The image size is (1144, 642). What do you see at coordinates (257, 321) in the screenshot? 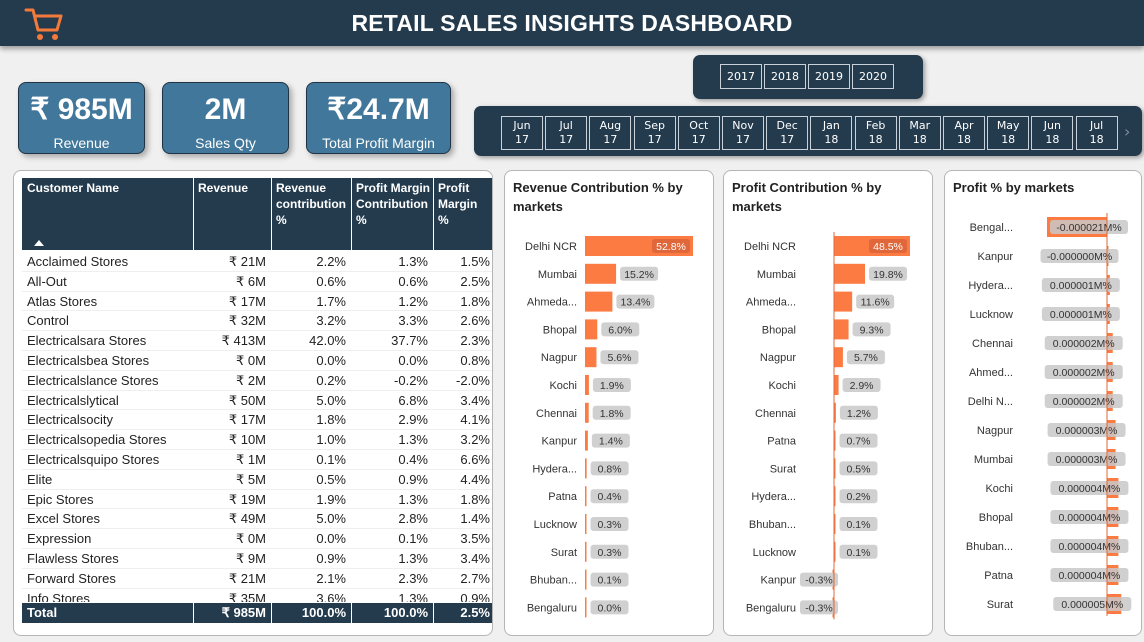
I see `table-row: Control ₹ 32M 3.2% 3.3% 2.6%` at bounding box center [257, 321].